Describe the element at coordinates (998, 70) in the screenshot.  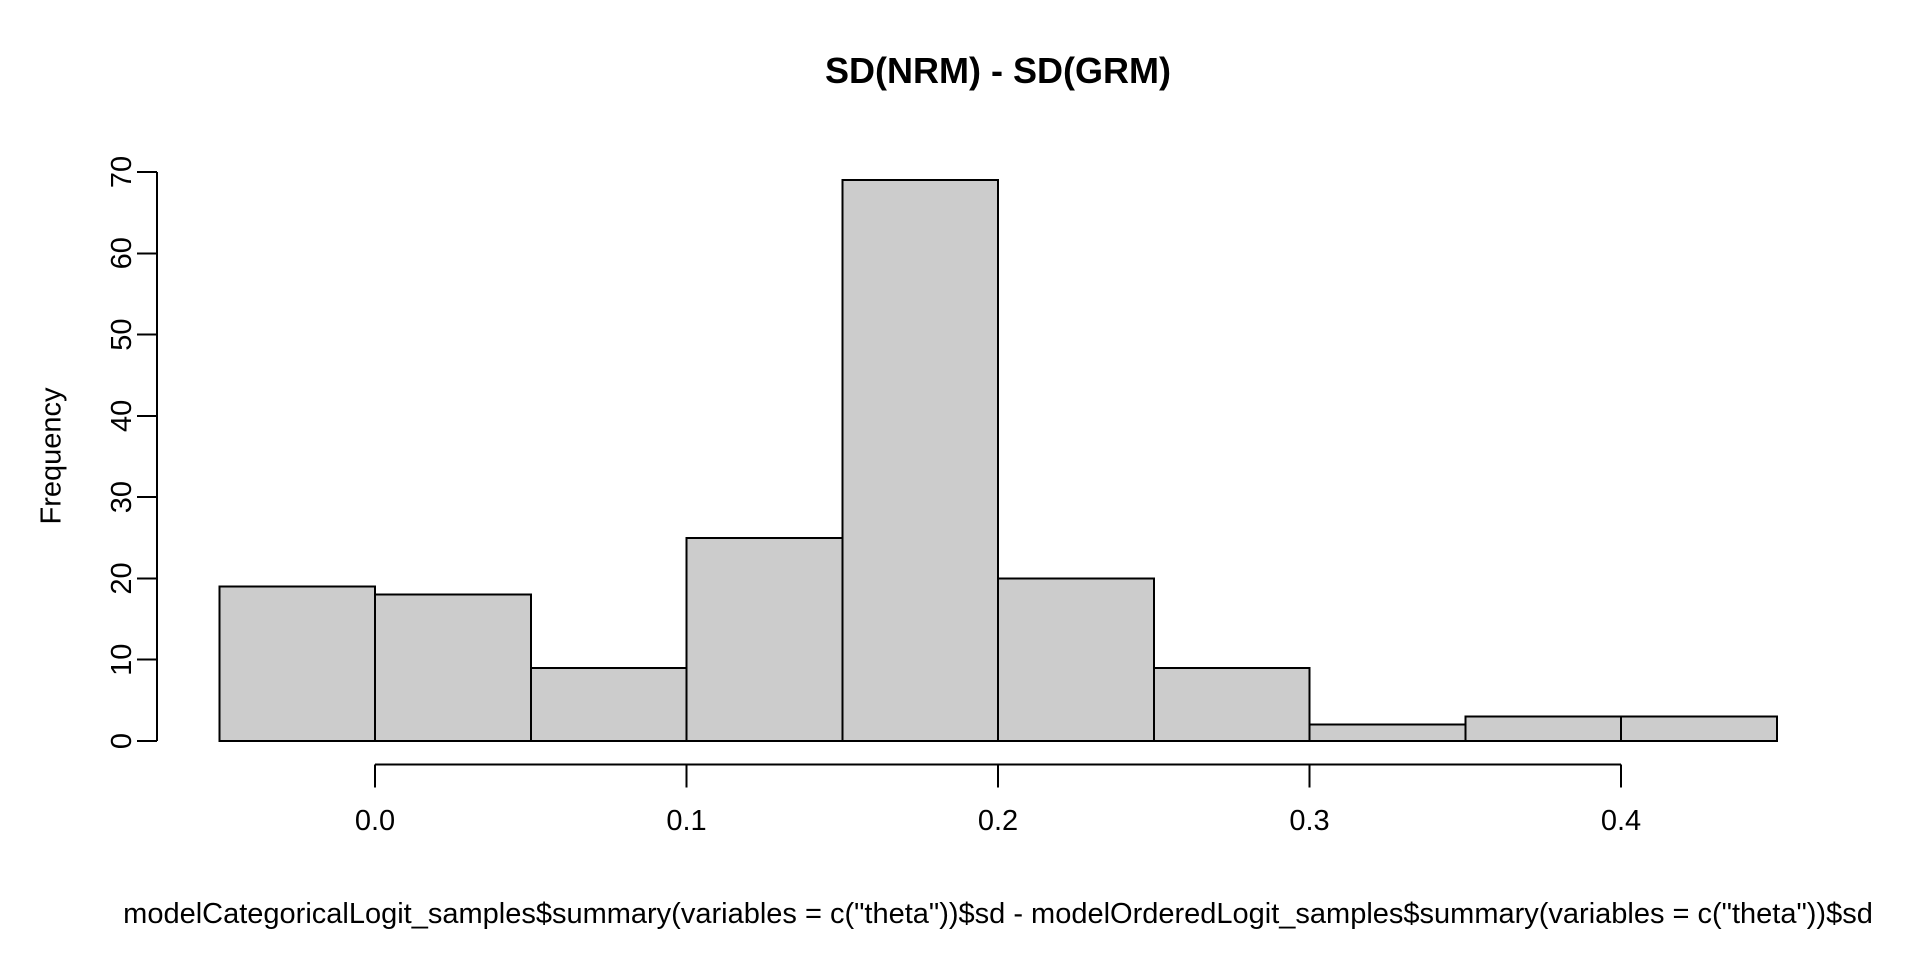
I see `chart-title: SD(NRM) - SD(GRM)` at that location.